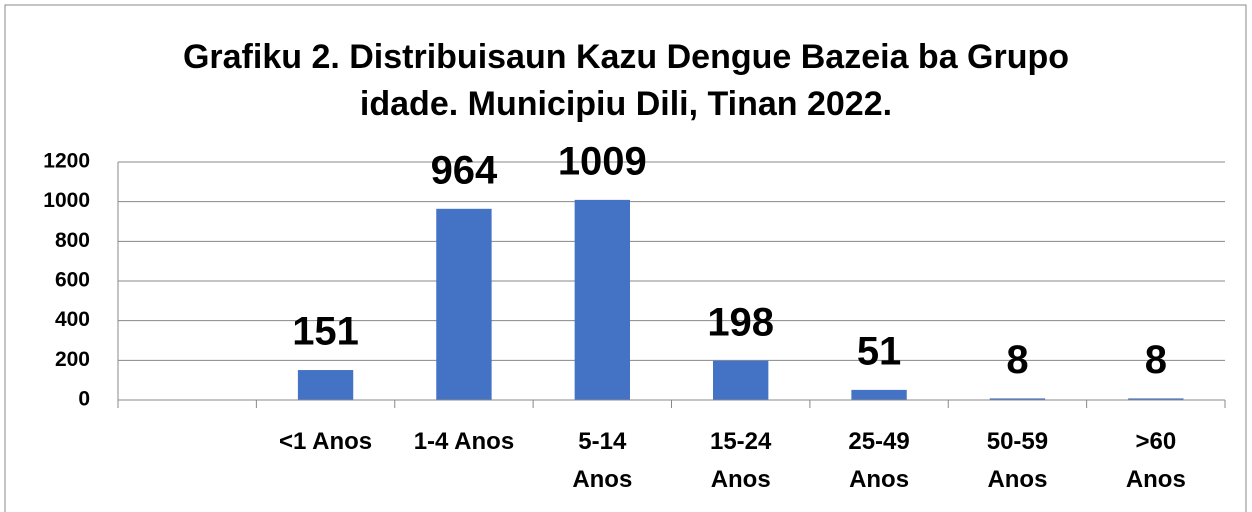  What do you see at coordinates (602, 161) in the screenshot?
I see `data-label: 1009` at bounding box center [602, 161].